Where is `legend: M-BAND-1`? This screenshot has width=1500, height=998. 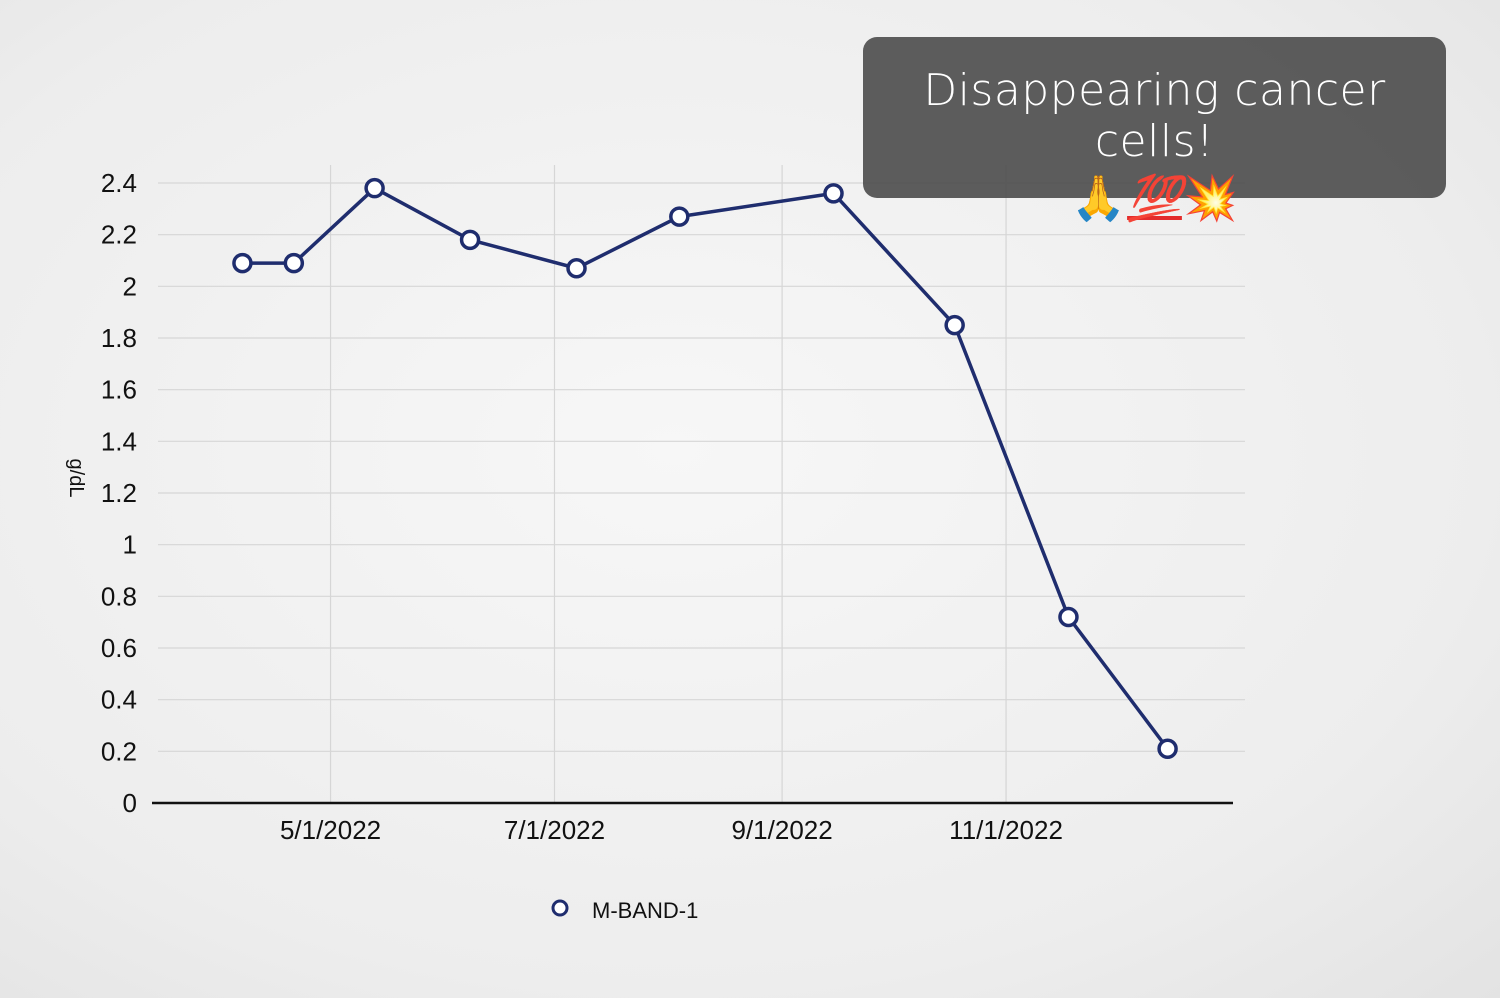 legend: M-BAND-1 is located at coordinates (624, 910).